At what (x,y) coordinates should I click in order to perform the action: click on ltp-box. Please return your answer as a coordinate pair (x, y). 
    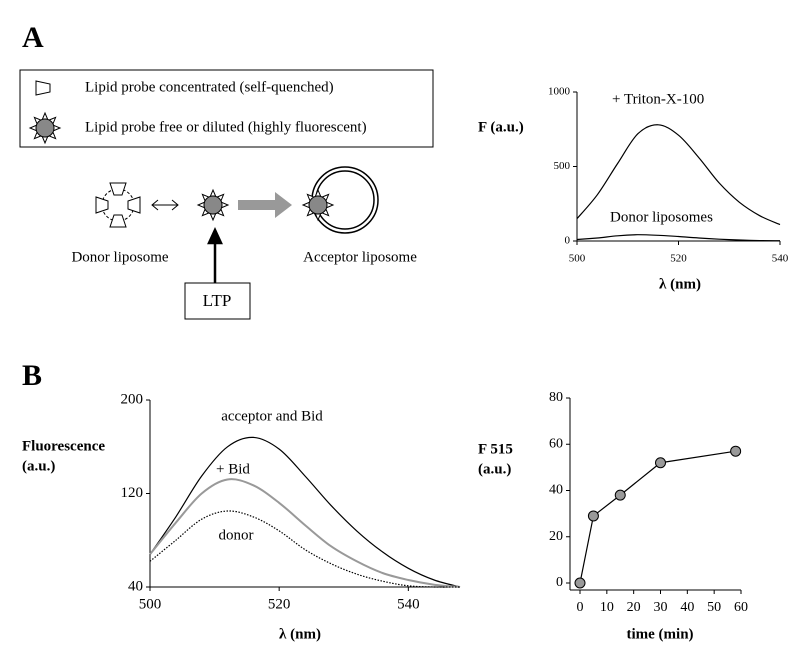
    Looking at the image, I should click on (217, 301).